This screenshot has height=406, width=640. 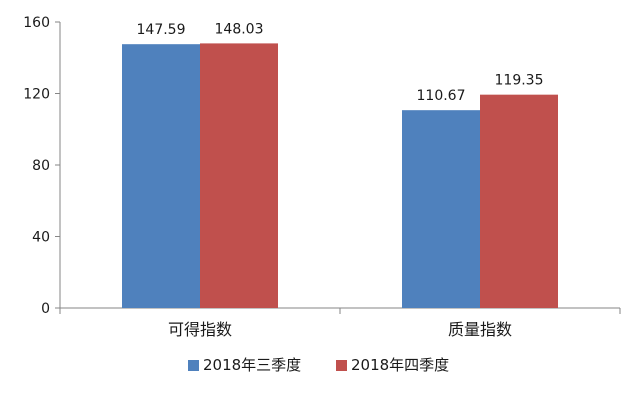 What do you see at coordinates (41, 238) in the screenshot?
I see `y-tick-label: 40` at bounding box center [41, 238].